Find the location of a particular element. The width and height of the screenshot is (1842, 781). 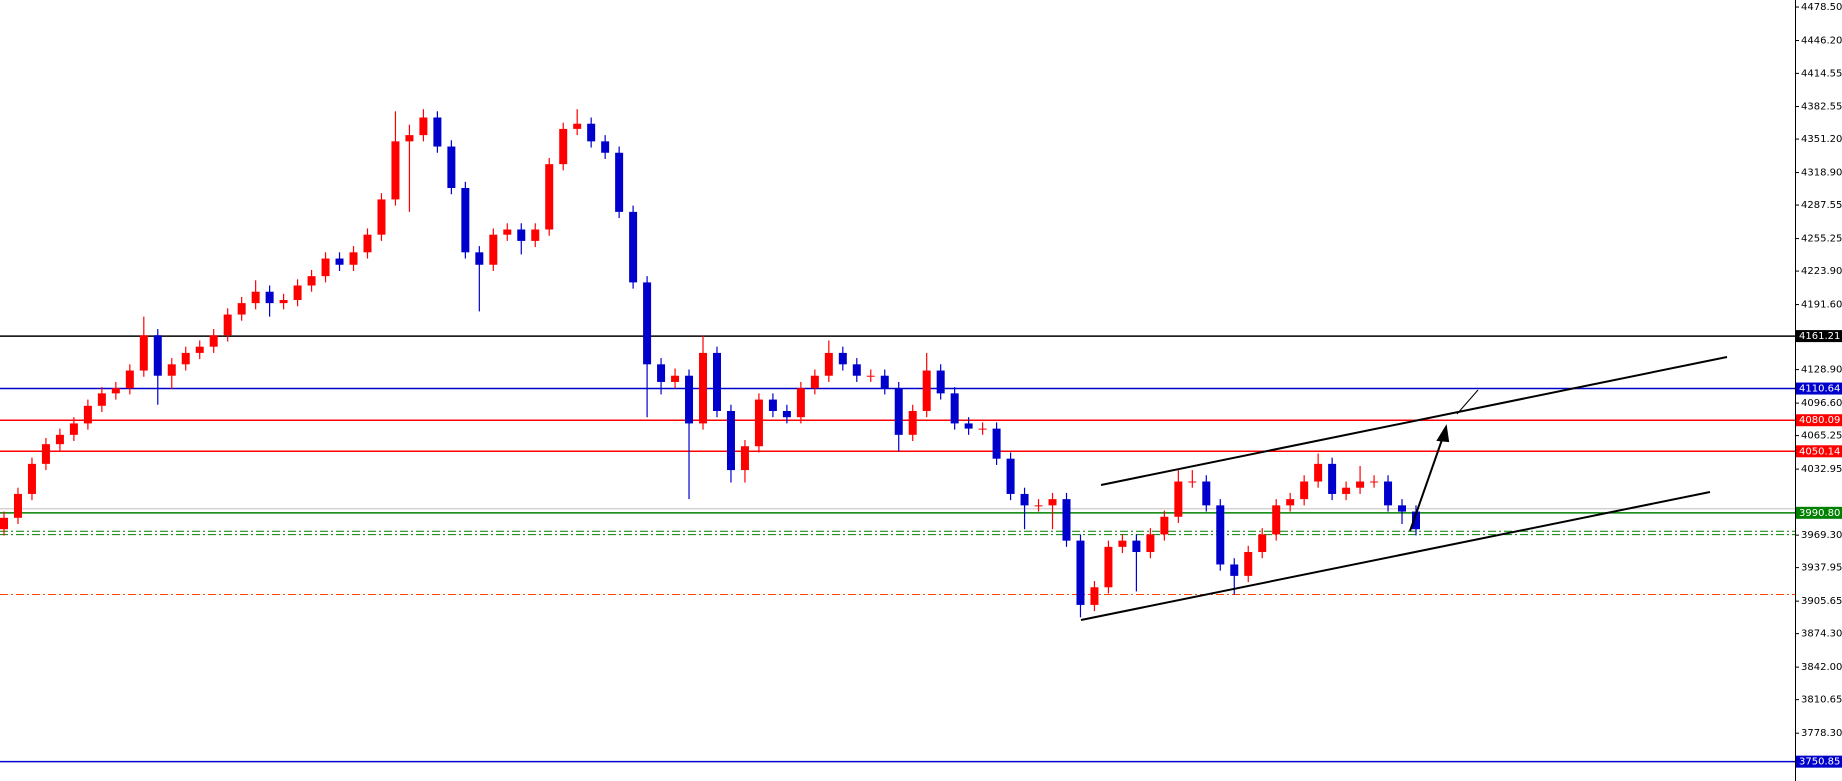

y-tick-label: 3969.30 is located at coordinates (1821, 535).